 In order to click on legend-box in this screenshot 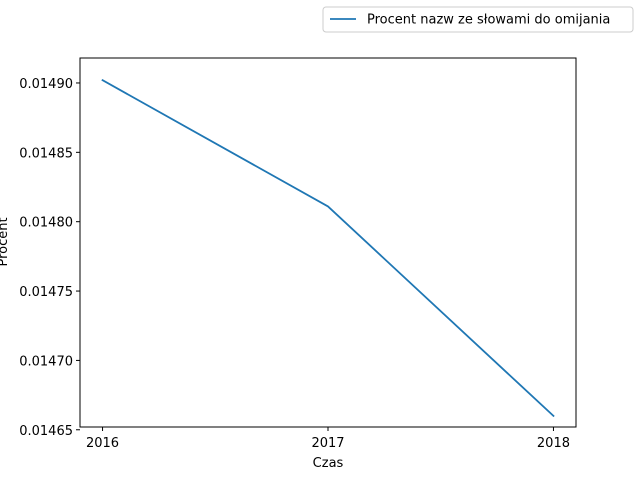, I will do `click(478, 19)`.